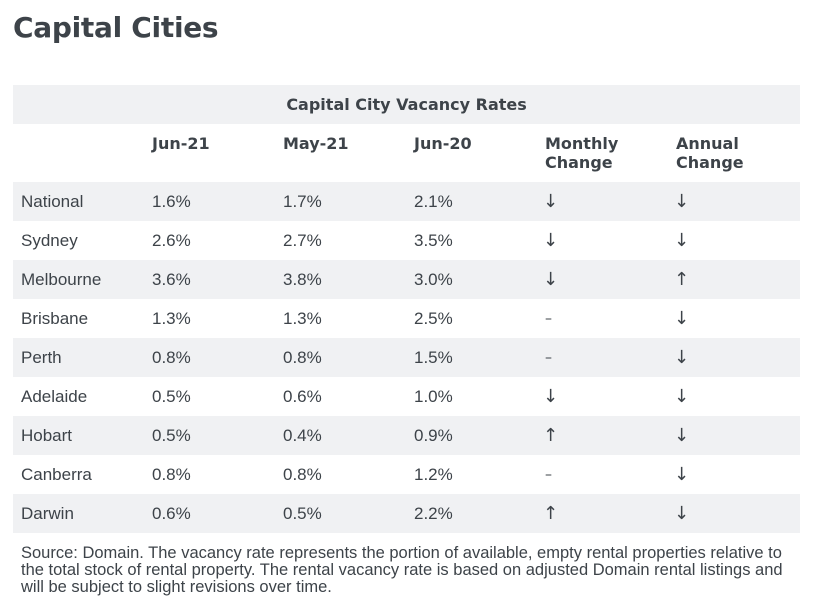 The height and width of the screenshot is (606, 813). I want to click on page-title: Capital Cities, so click(116, 27).